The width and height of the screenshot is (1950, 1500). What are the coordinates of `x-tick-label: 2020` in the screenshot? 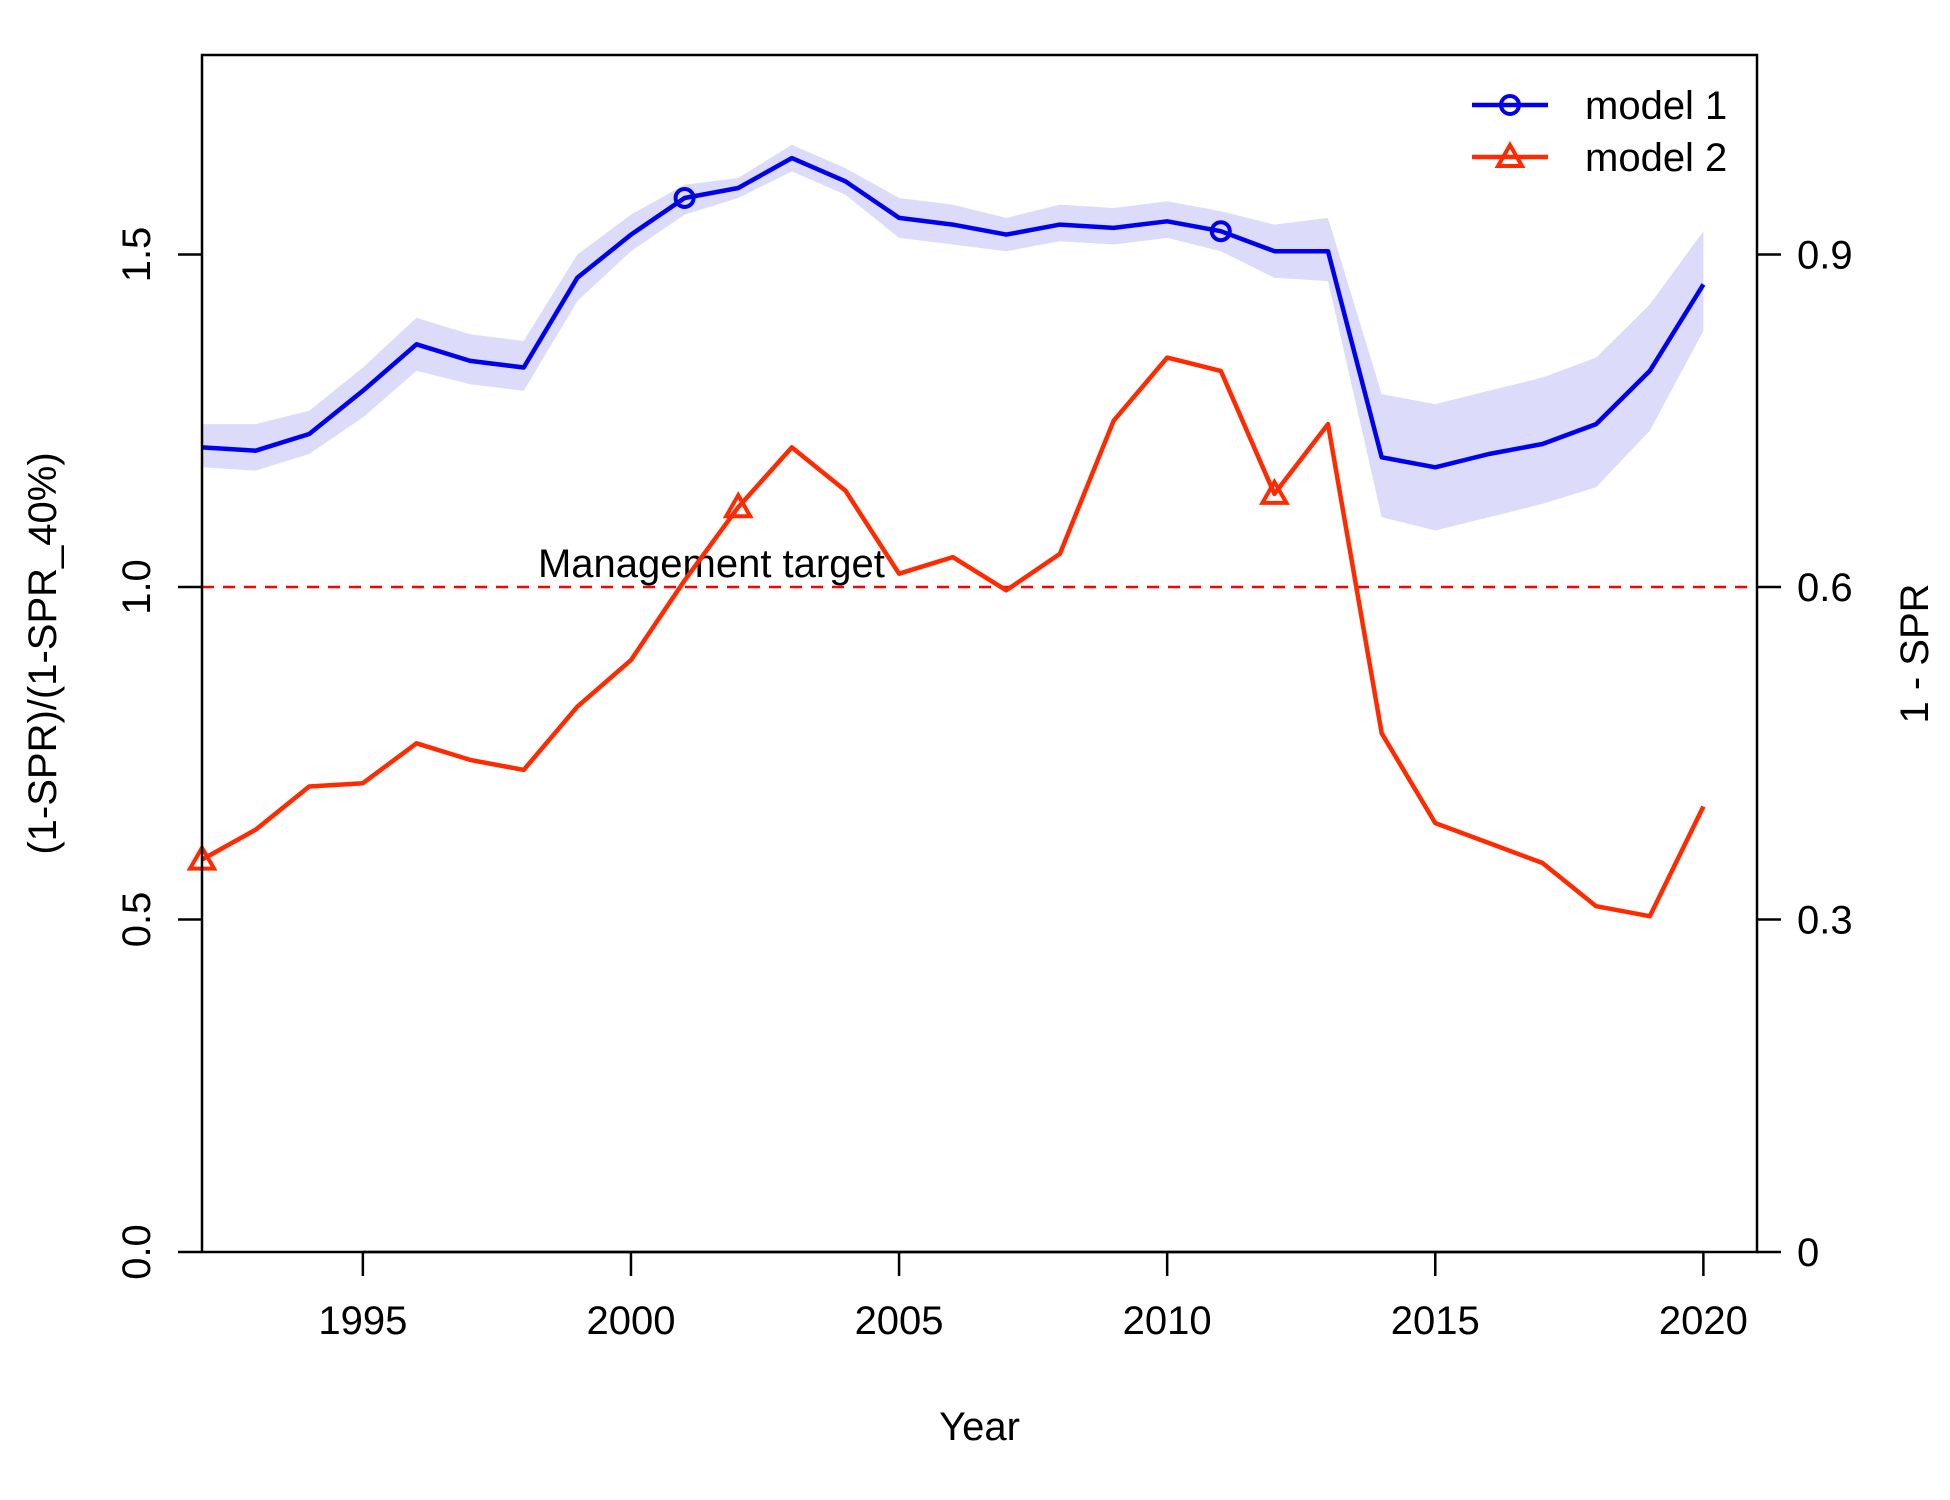 It's located at (1703, 1321).